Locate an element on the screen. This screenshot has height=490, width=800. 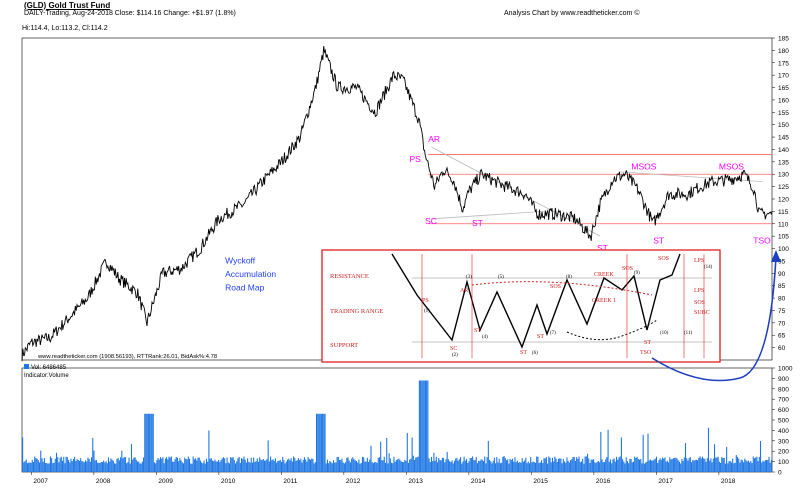
year-tick-label: 2013 is located at coordinates (415, 481).